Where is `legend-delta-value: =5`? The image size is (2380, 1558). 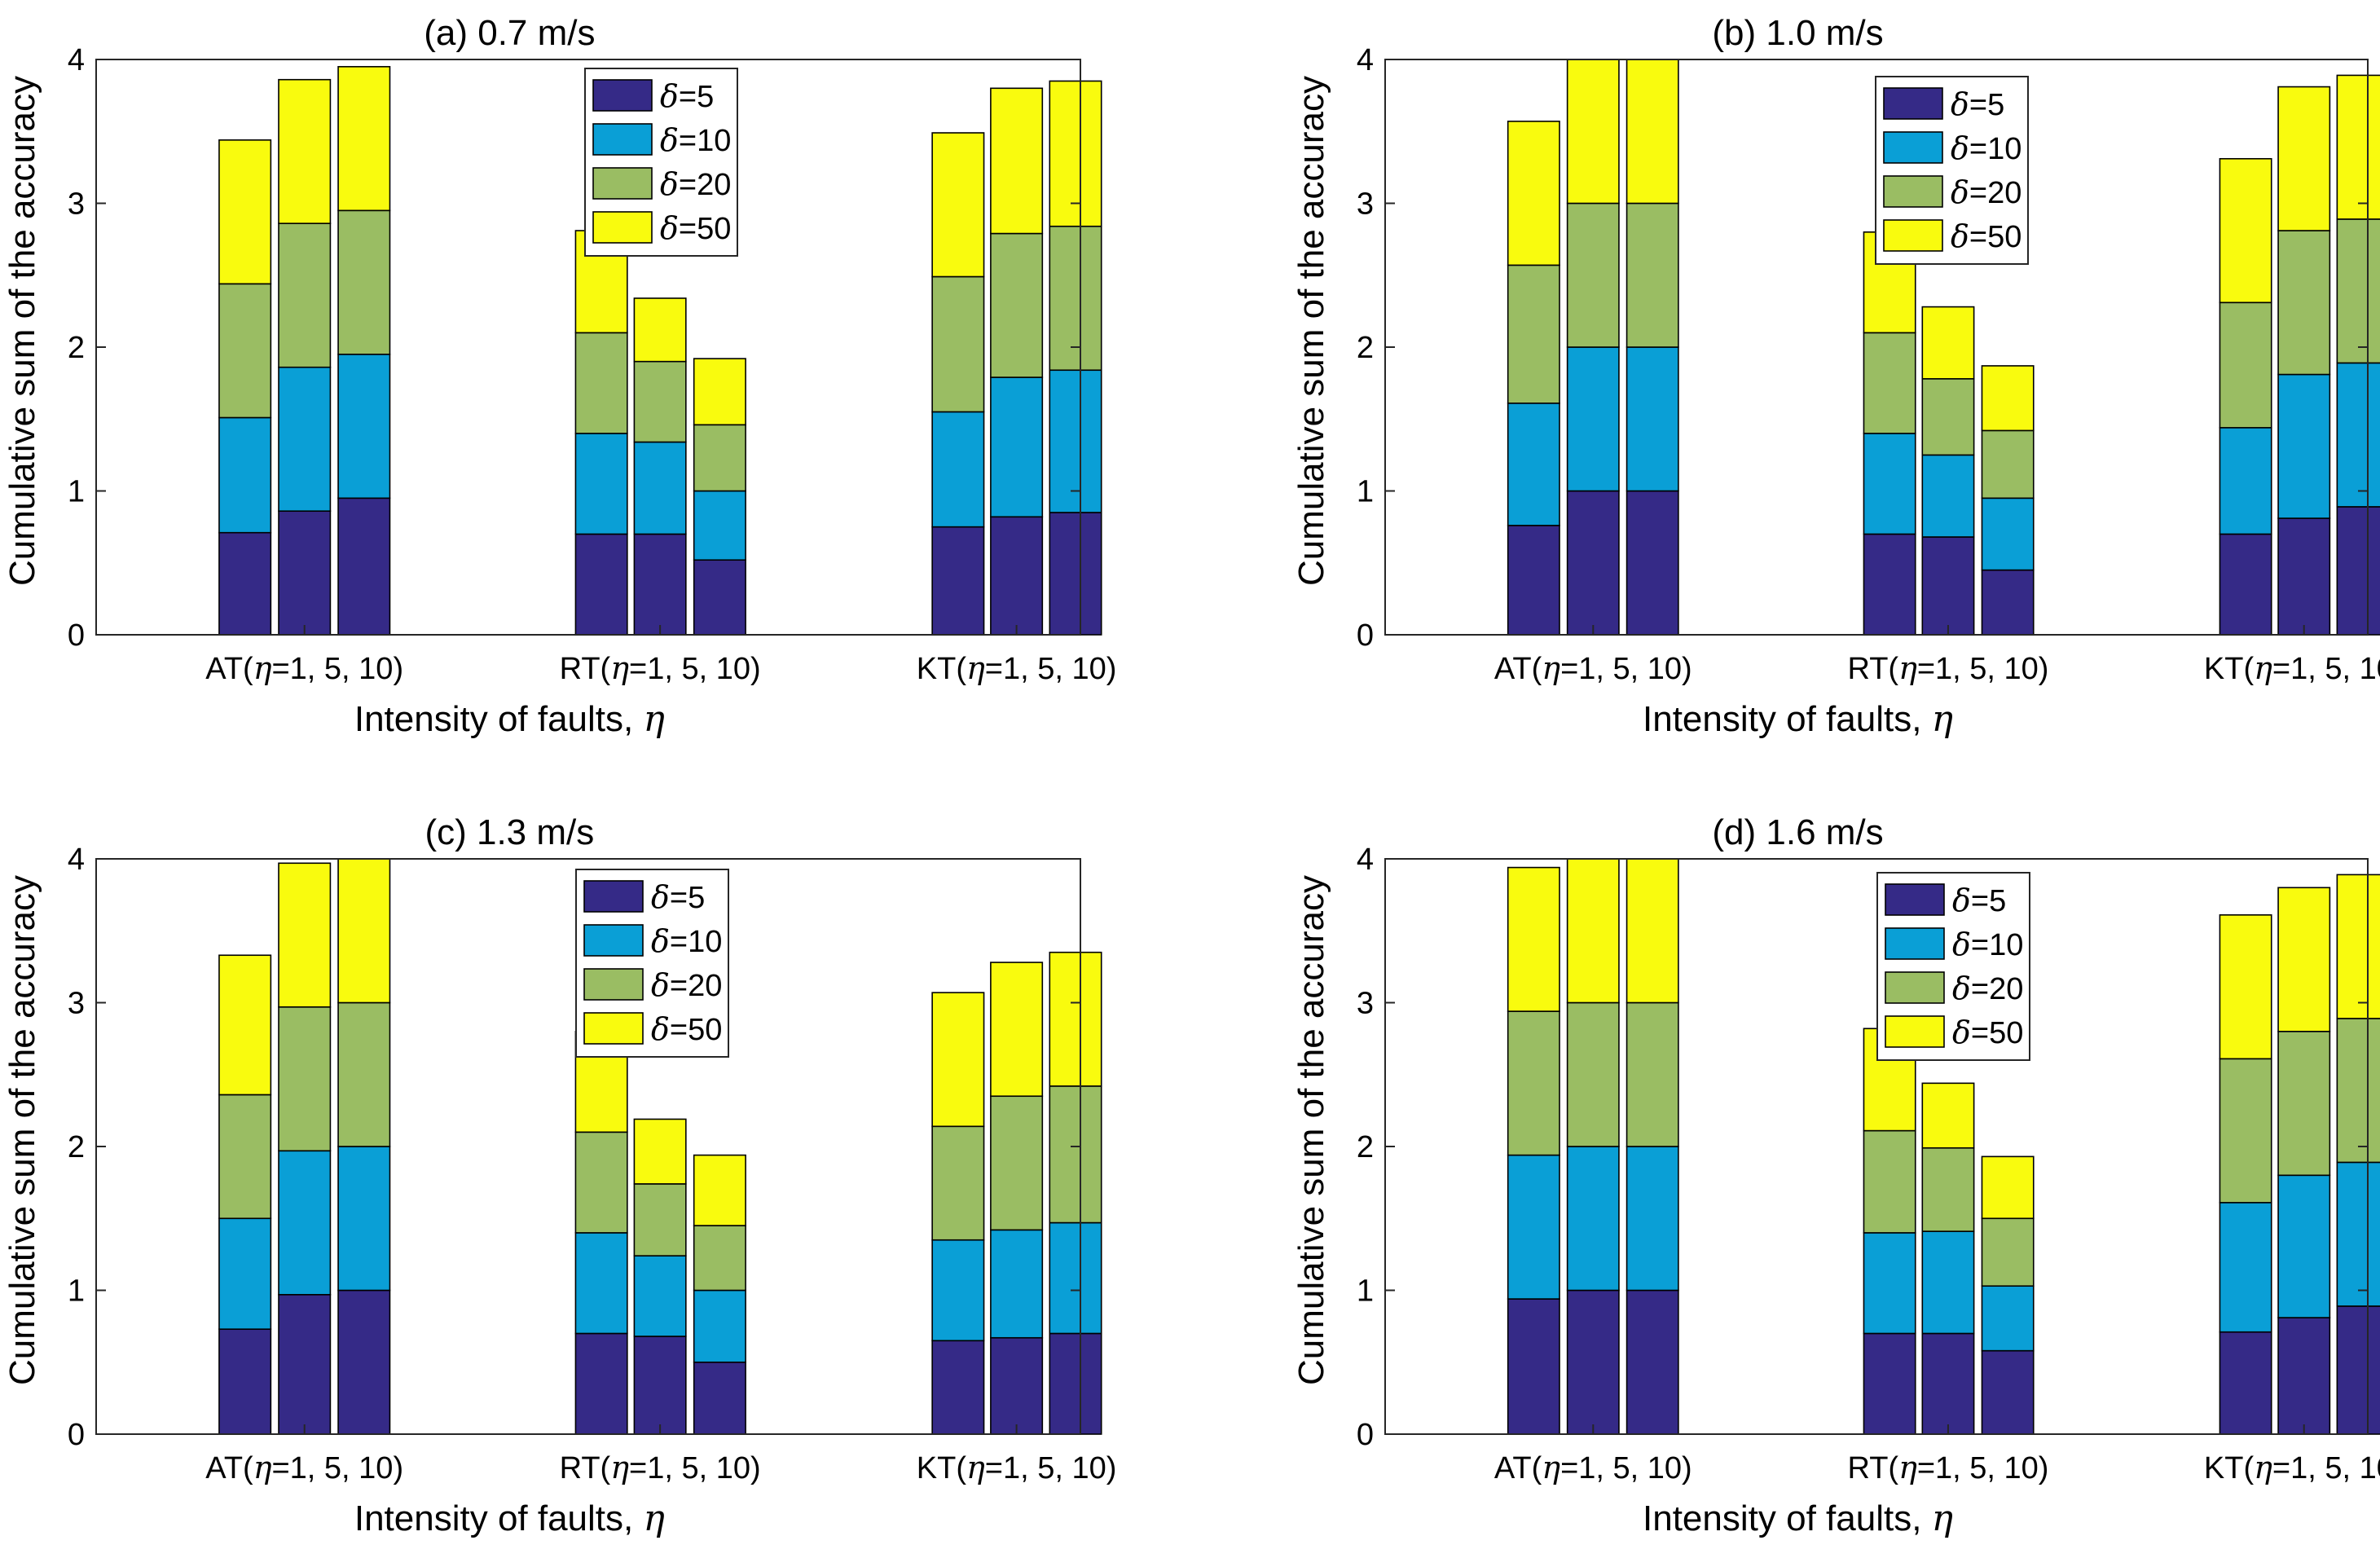
legend-delta-value: =5 is located at coordinates (696, 97).